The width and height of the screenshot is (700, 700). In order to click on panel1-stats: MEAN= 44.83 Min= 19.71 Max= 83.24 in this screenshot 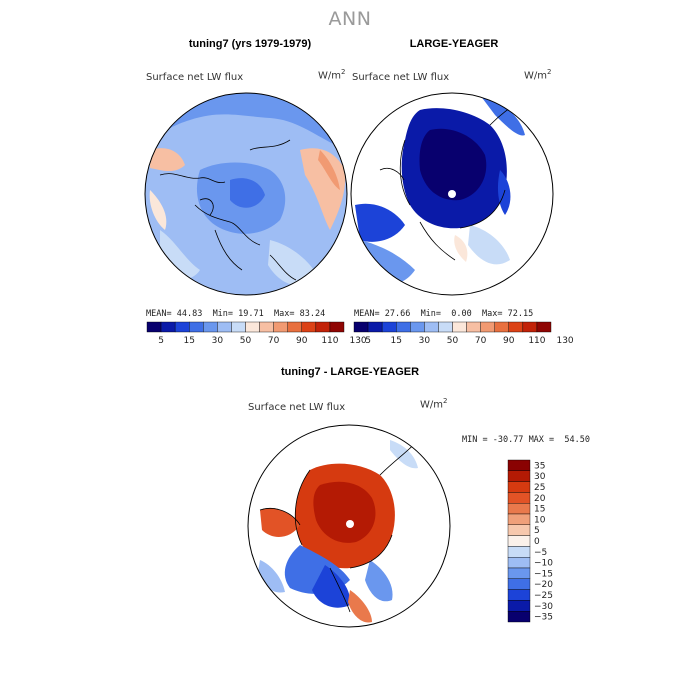, I will do `click(236, 314)`.